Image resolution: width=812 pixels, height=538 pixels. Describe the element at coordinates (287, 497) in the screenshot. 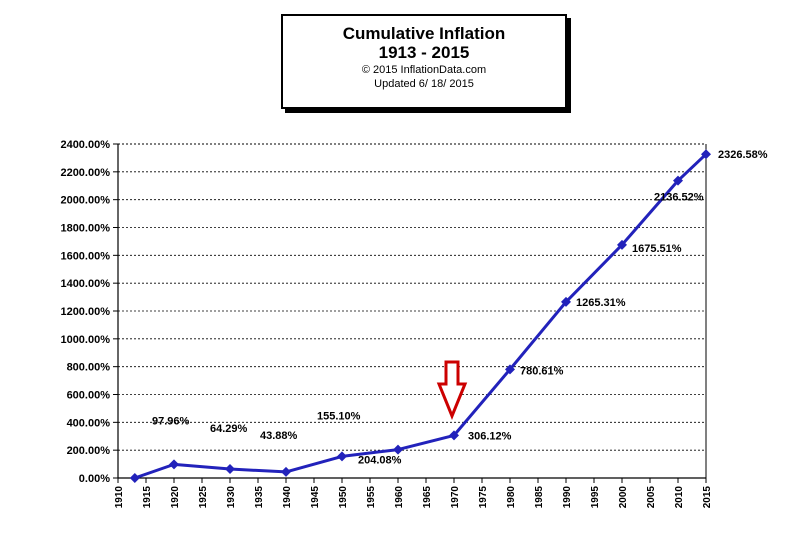

I see `x-tick-label: 1940` at that location.